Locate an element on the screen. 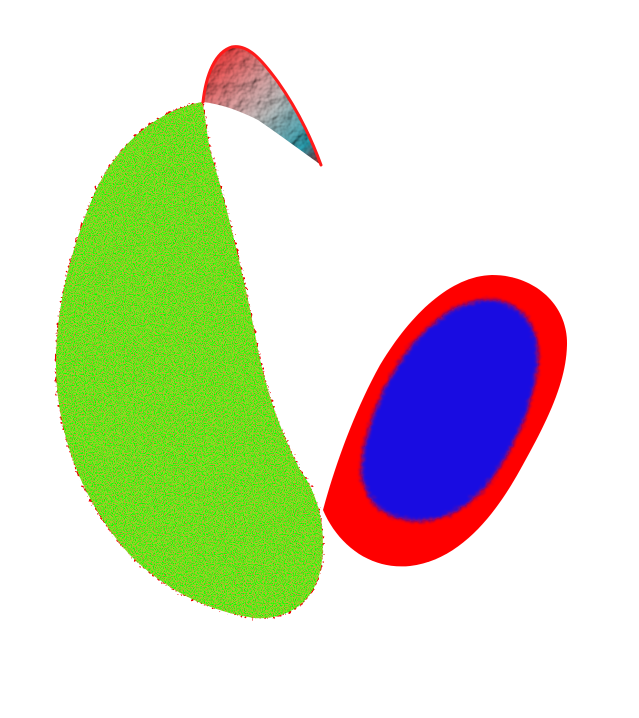  red-cyan-sliver-surface is located at coordinates (262, 106).